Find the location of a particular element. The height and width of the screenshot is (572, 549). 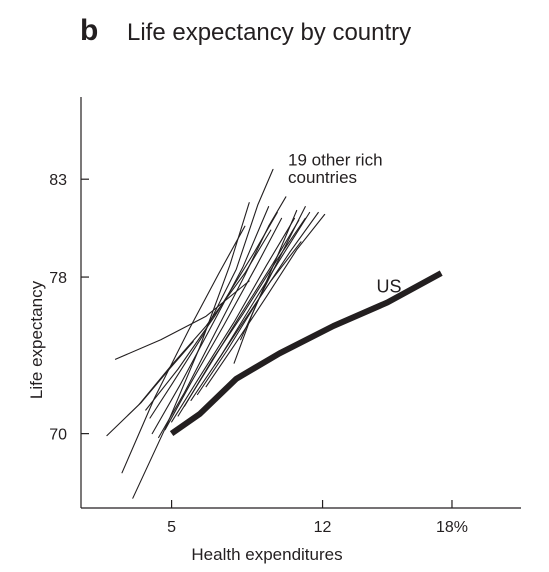

other-countries-label: countries is located at coordinates (322, 177).